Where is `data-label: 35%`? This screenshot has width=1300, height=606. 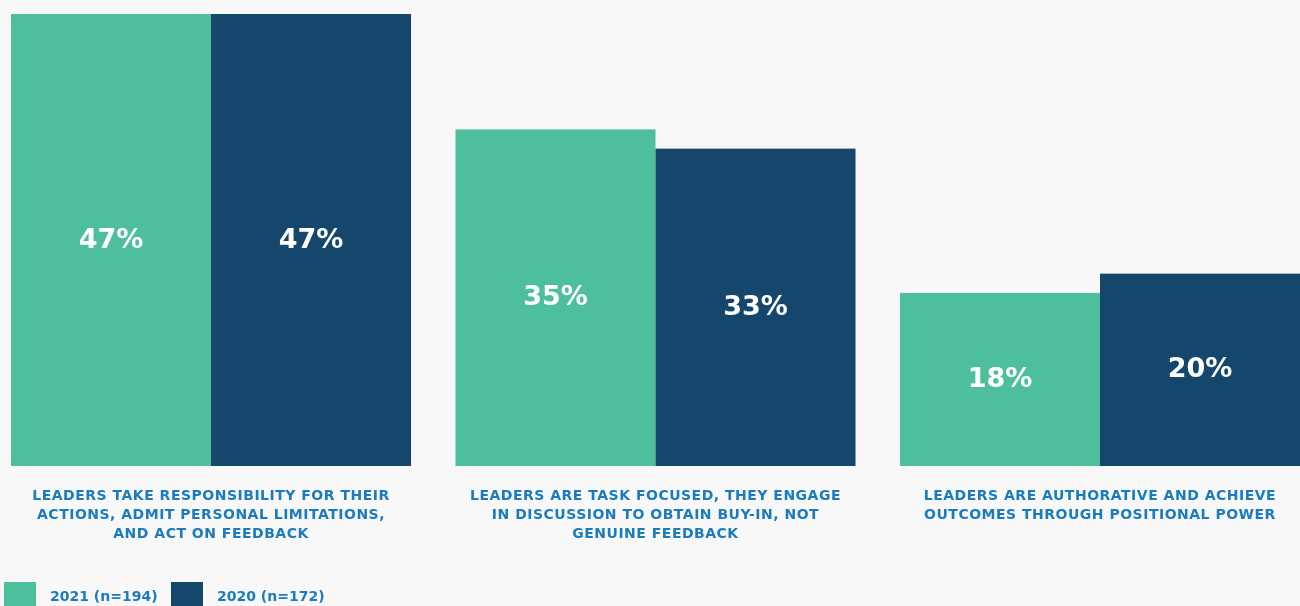 data-label: 35% is located at coordinates (555, 296).